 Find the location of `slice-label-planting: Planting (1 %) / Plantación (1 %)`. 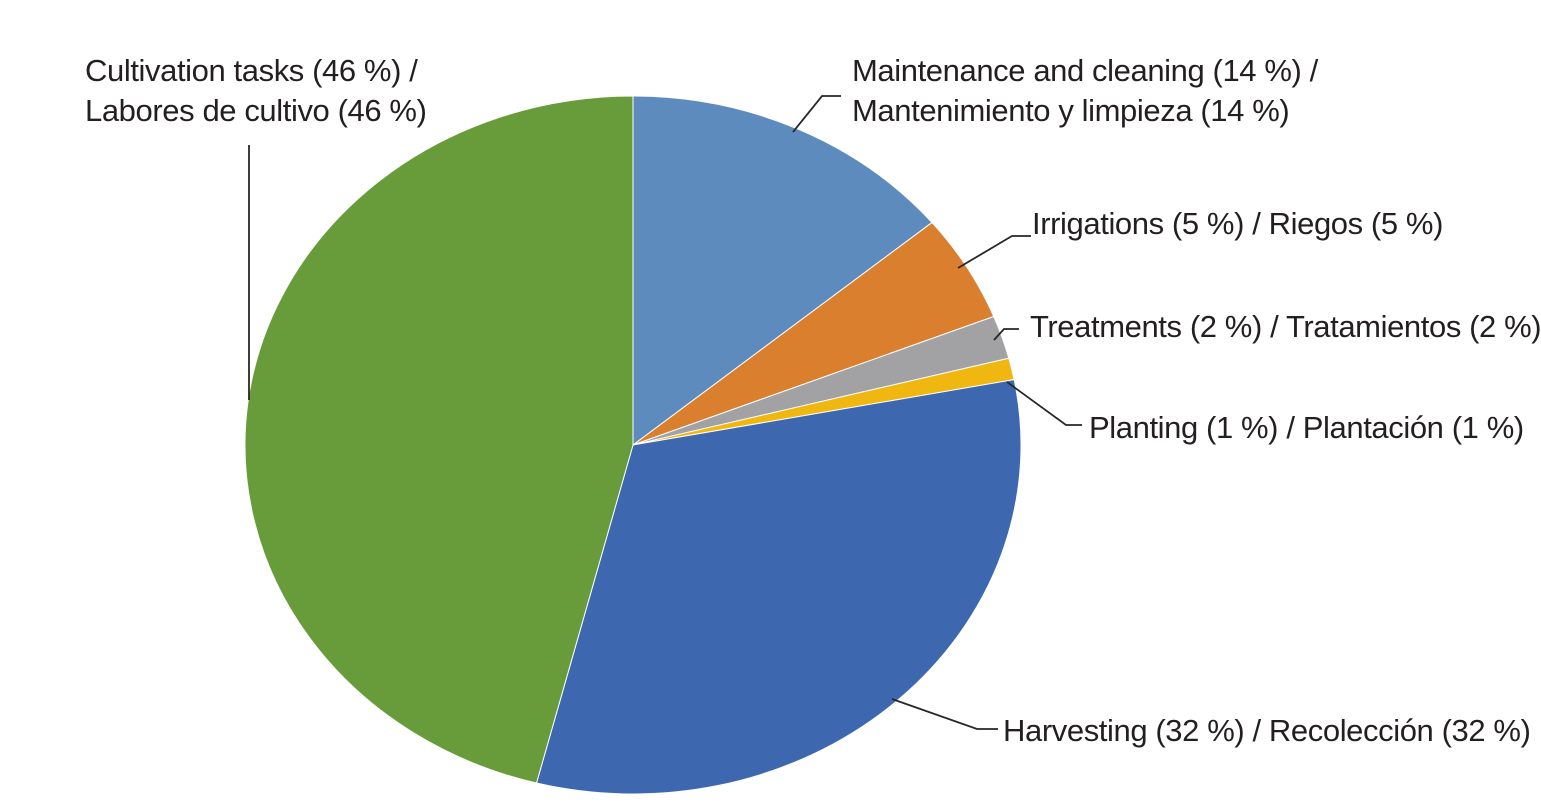

slice-label-planting: Planting (1 %) / Plantación (1 %) is located at coordinates (1306, 428).